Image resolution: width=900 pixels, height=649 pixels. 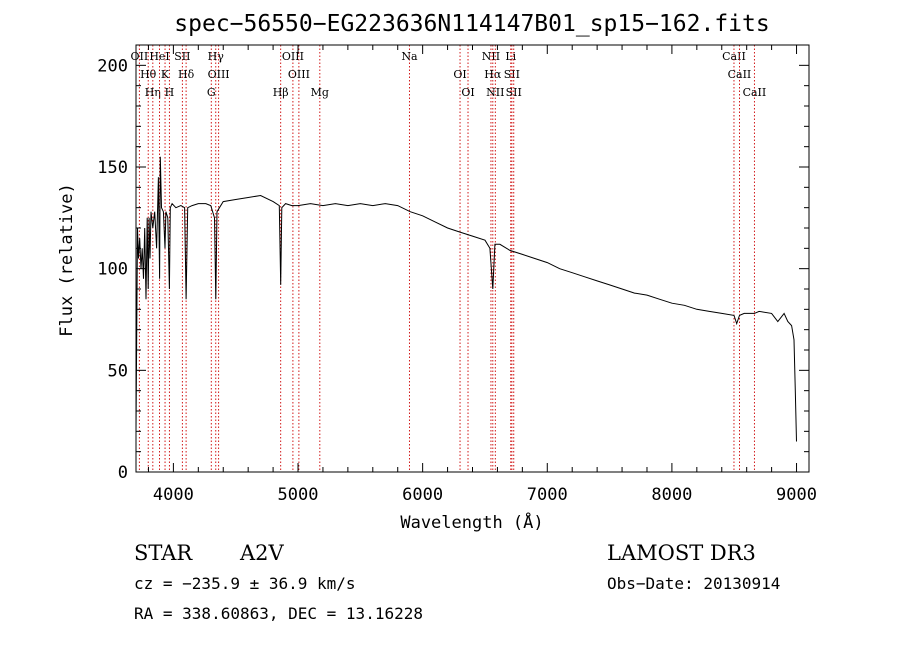 I want to click on x-tick-label: 8000, so click(x=671, y=495).